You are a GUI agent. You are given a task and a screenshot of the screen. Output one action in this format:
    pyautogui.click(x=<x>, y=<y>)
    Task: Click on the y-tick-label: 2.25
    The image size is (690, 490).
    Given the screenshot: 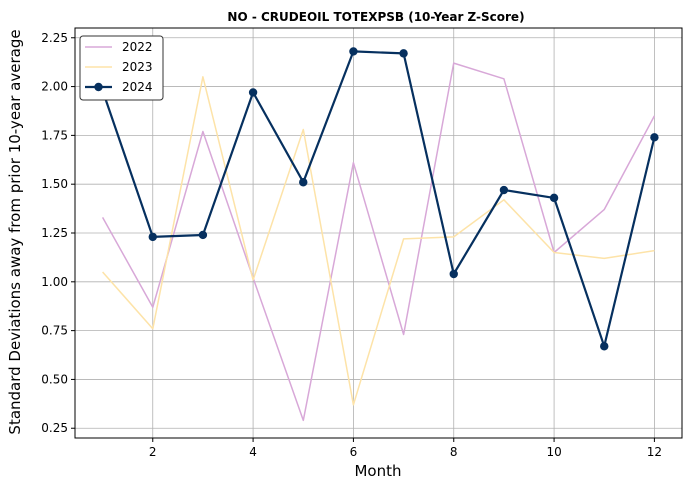 What is the action you would take?
    pyautogui.click(x=54, y=38)
    